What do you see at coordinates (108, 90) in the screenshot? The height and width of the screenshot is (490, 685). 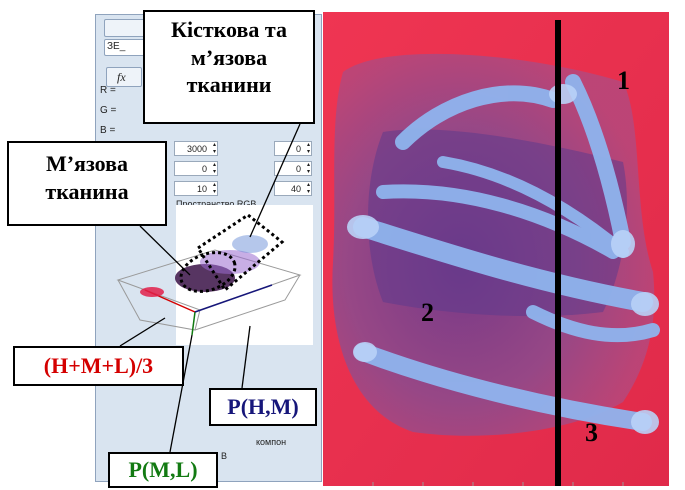 I see `channel-label-r: R =` at bounding box center [108, 90].